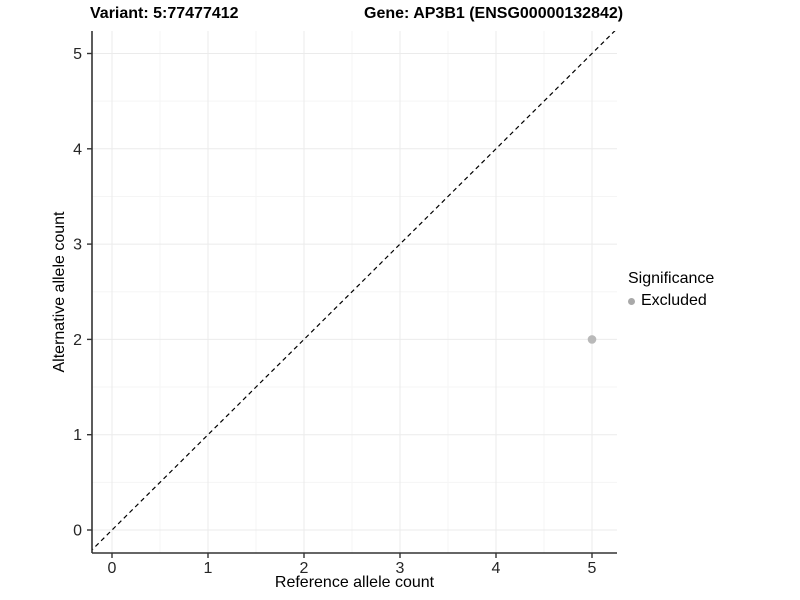 This screenshot has height=600, width=800. I want to click on x-tick-label: 3, so click(400, 568).